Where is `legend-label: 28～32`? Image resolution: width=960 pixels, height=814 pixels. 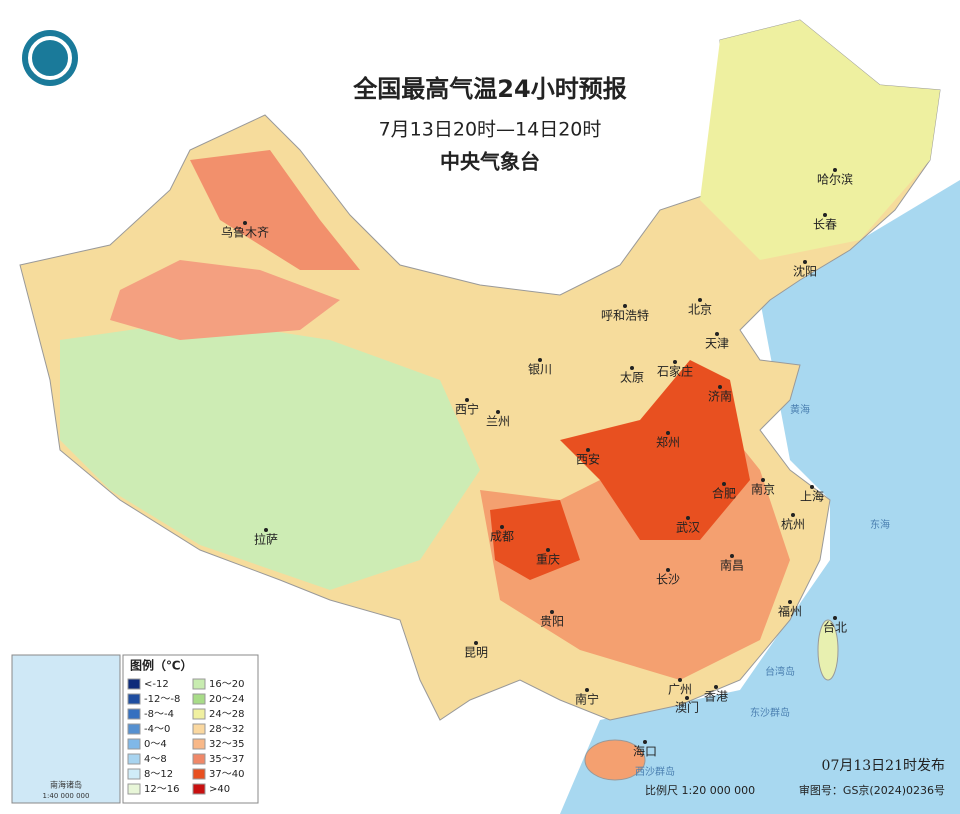
legend-label: 28～32 is located at coordinates (226, 729).